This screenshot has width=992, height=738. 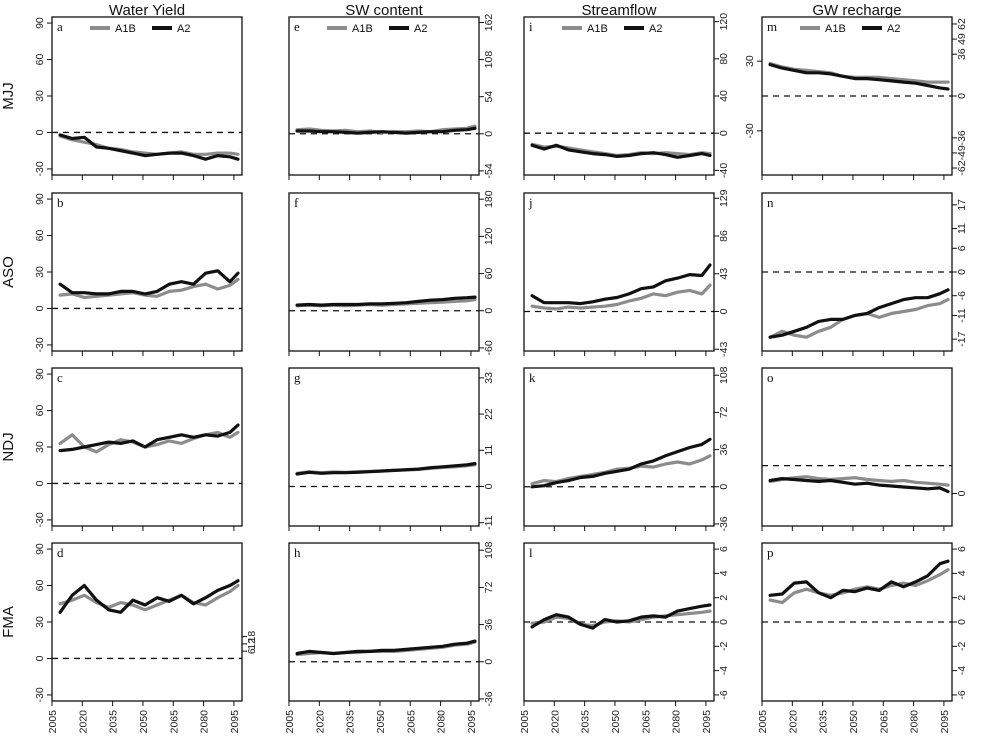 What do you see at coordinates (125, 29) in the screenshot?
I see `panel-a-legend-label-a1b: A1B` at bounding box center [125, 29].